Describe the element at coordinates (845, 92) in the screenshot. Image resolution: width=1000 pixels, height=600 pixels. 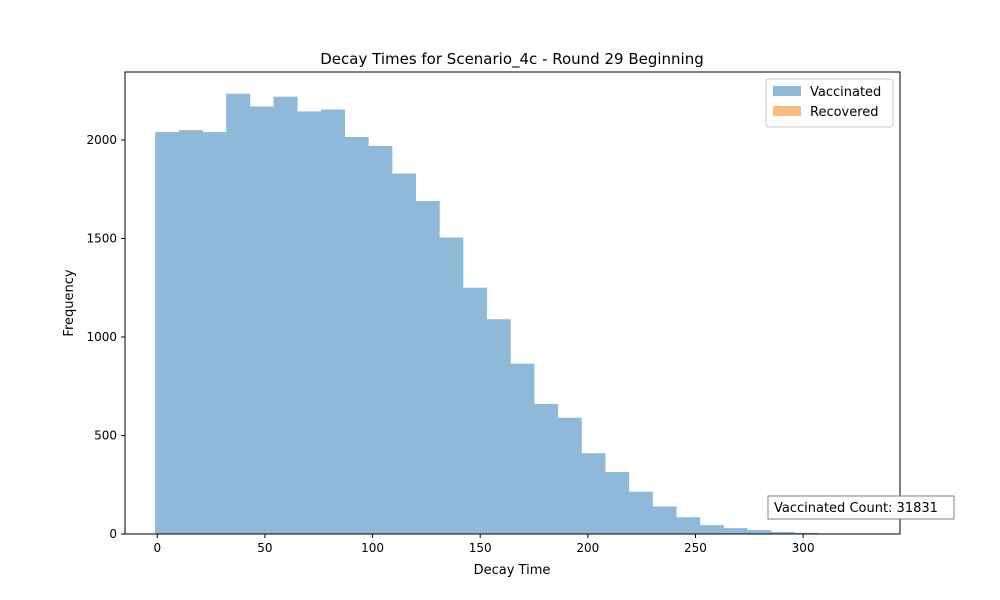
I see `legend-label-vaccinated: Vaccinated` at that location.